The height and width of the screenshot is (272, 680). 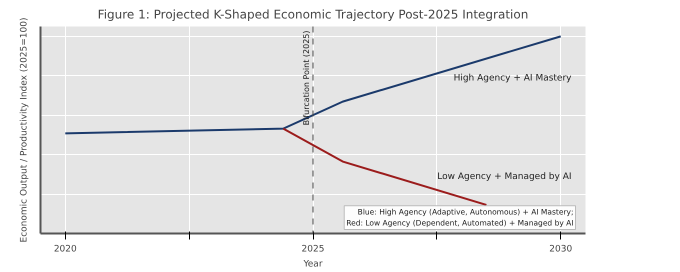 I want to click on x-tick-label: 2030, so click(x=560, y=249).